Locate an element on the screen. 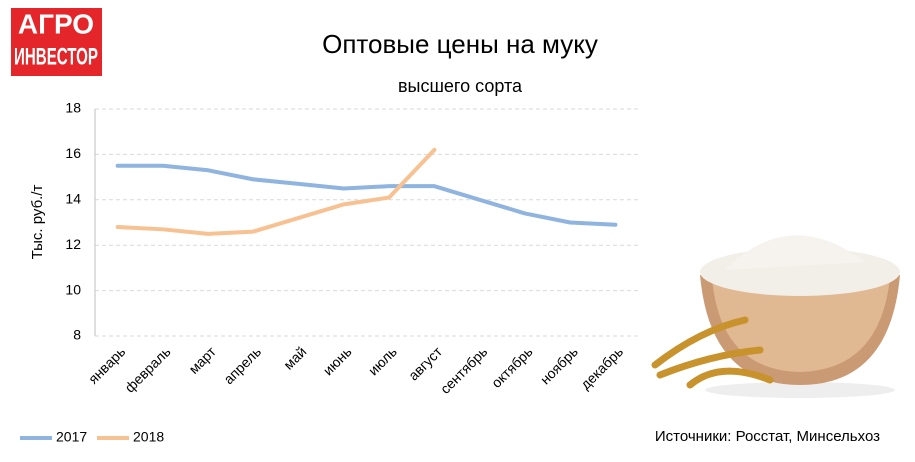  legend-label: 2018 is located at coordinates (148, 437).